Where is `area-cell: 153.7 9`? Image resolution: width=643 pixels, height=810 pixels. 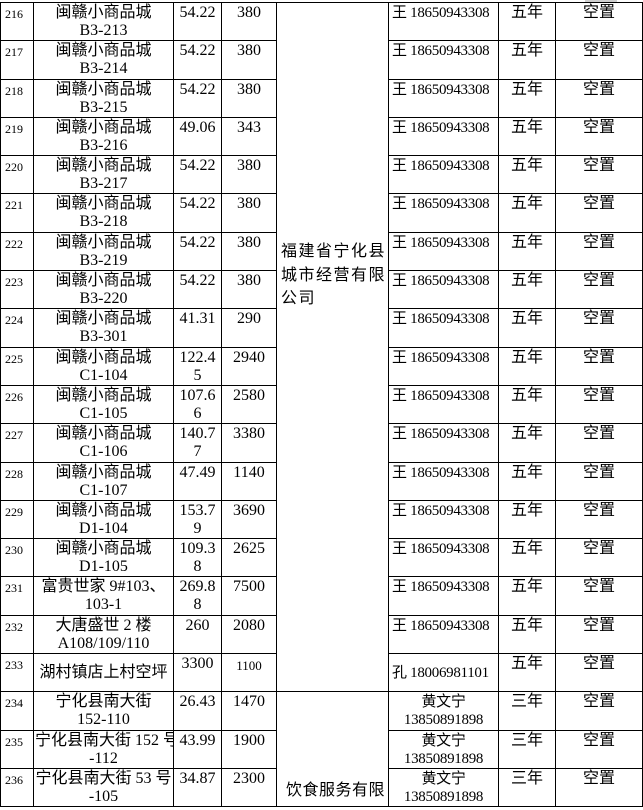
area-cell: 153.7 9 is located at coordinates (197, 519).